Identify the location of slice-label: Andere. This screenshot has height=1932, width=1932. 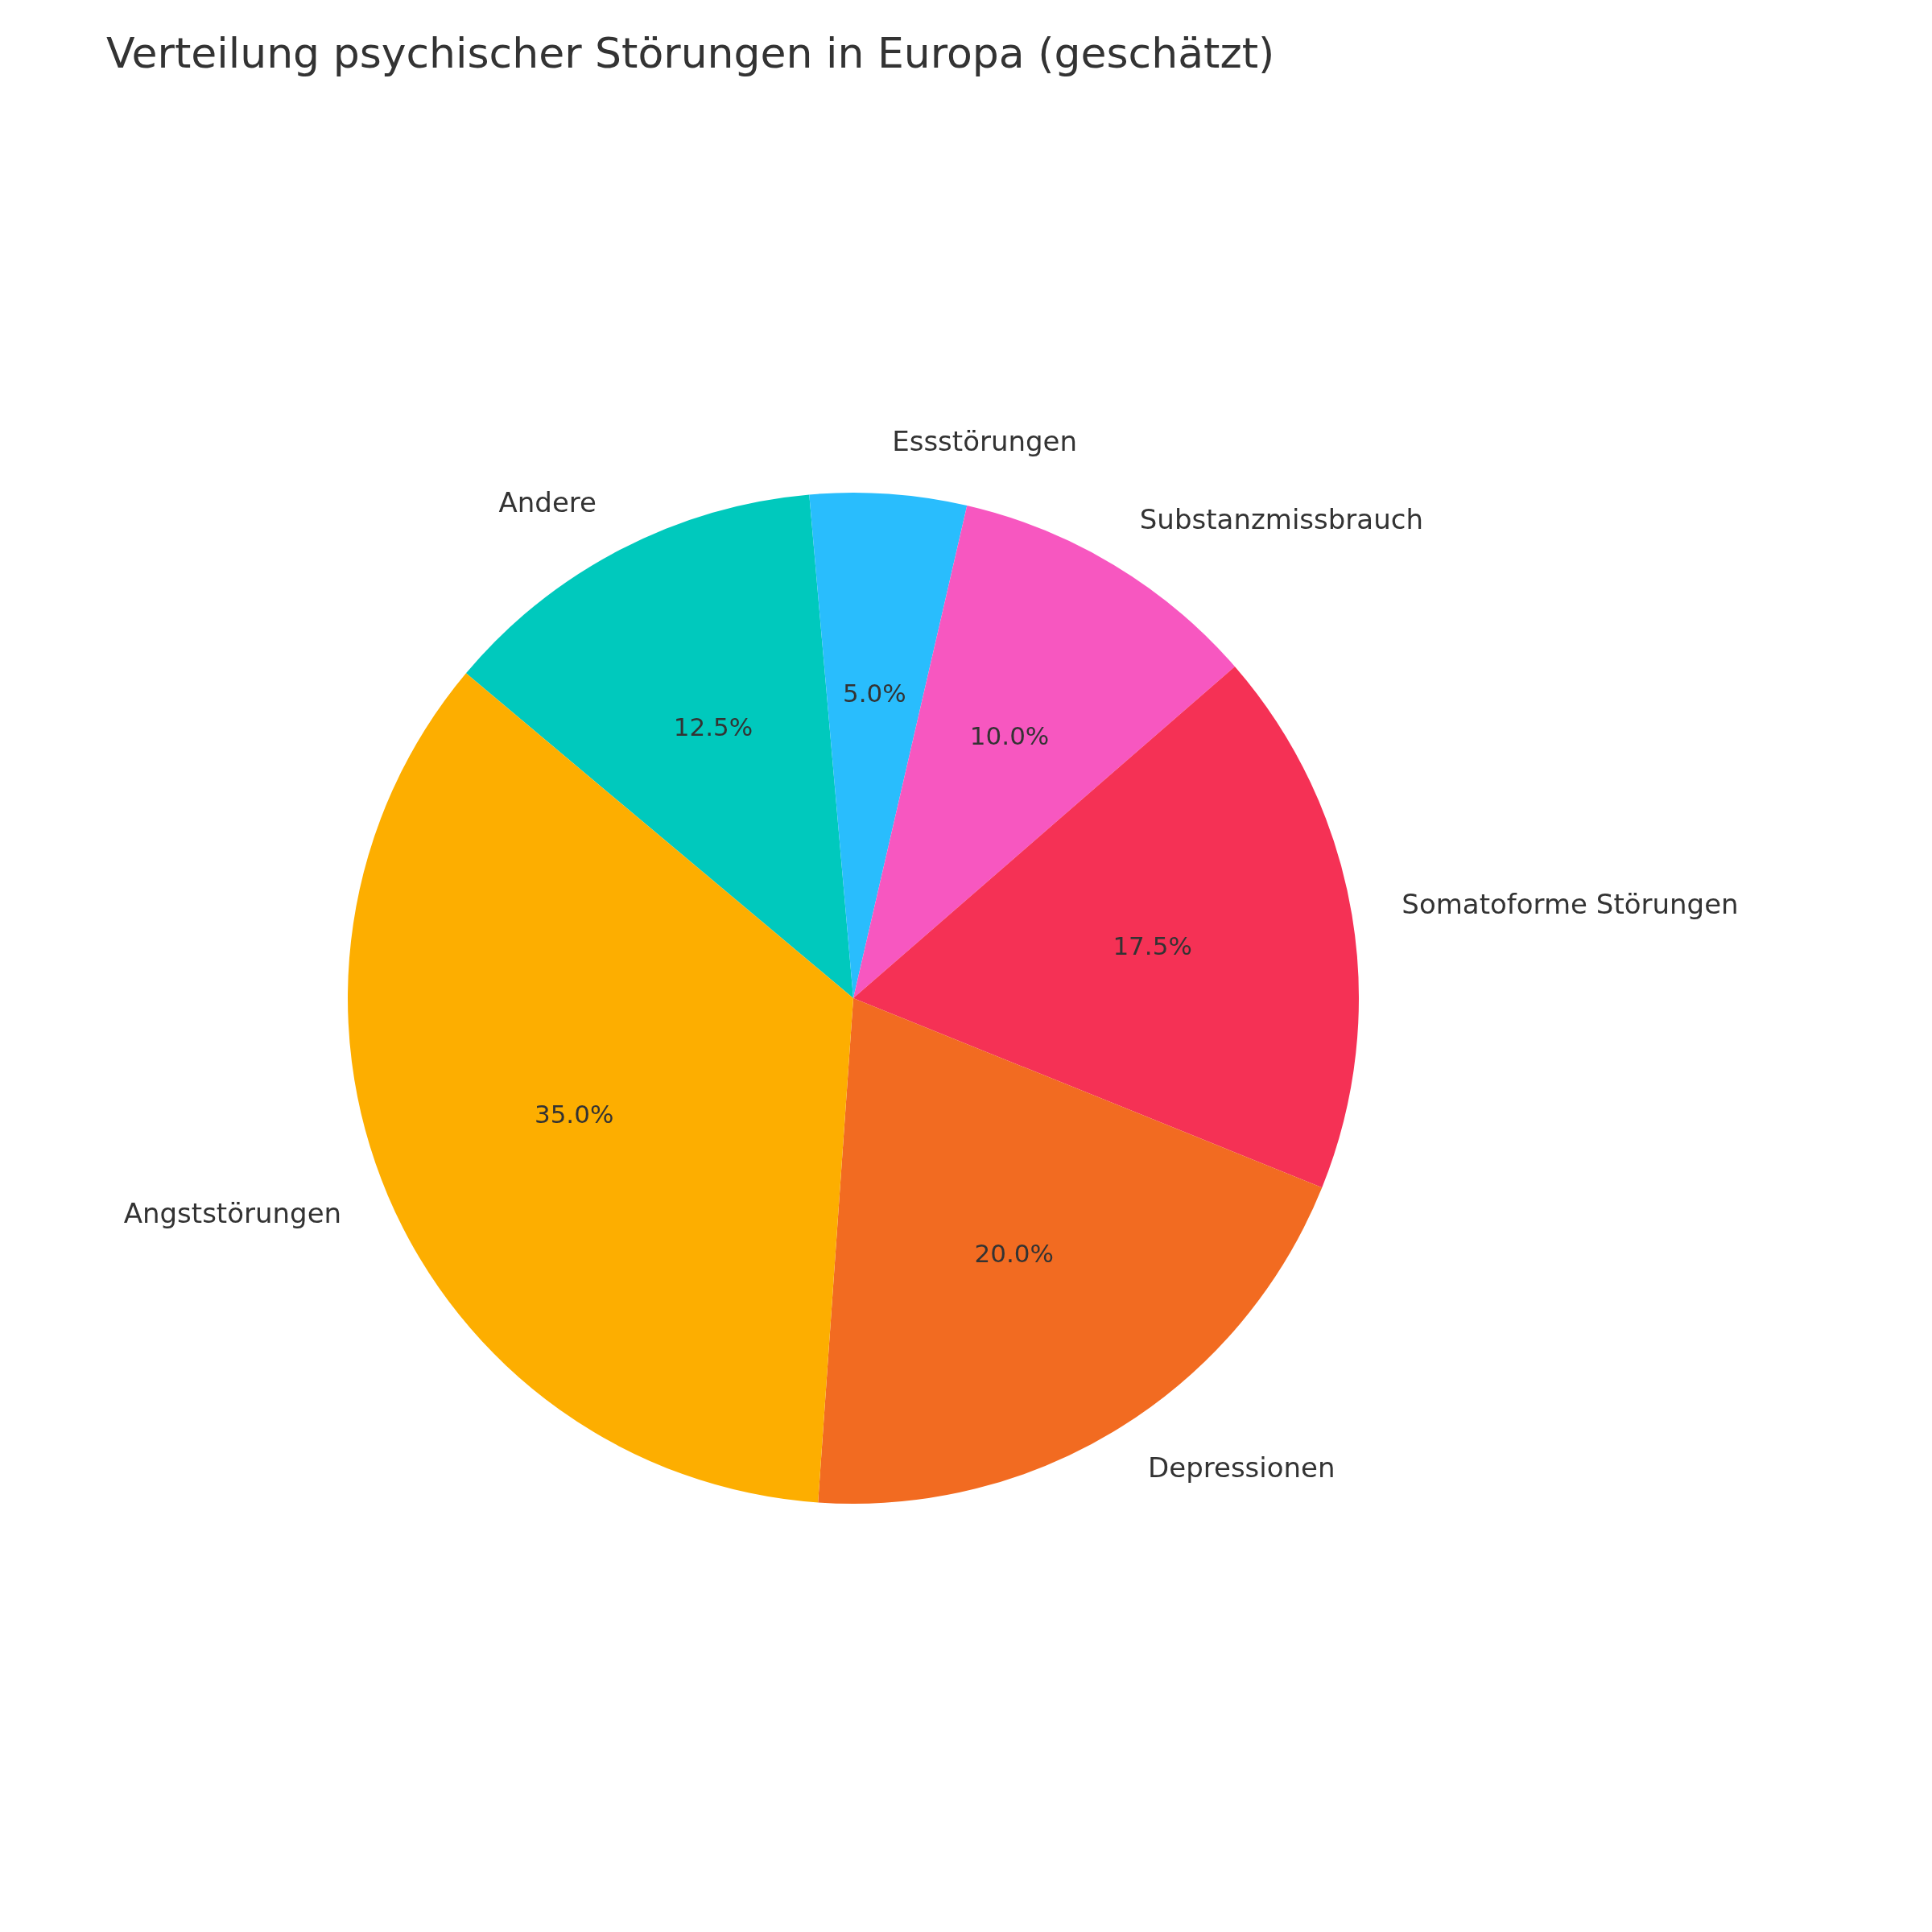
(547, 503).